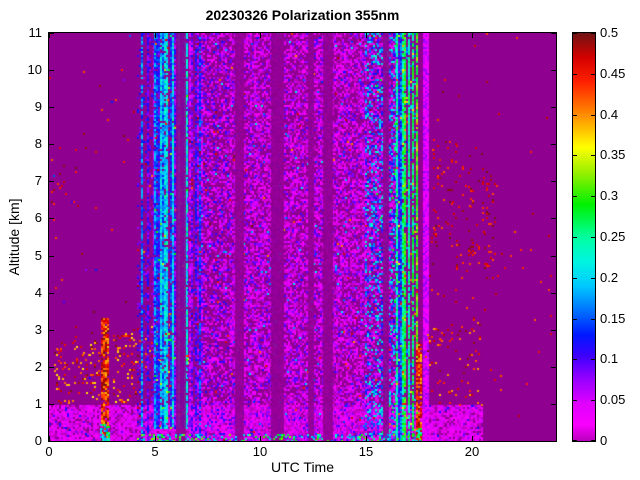  What do you see at coordinates (613, 399) in the screenshot?
I see `colorbar-tick-label: 0.05` at bounding box center [613, 399].